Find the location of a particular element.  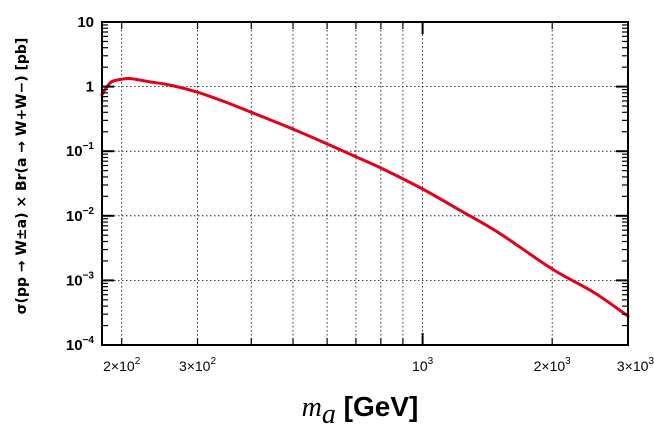

y-tick-label: 10⁻⁴ is located at coordinates (80, 344).